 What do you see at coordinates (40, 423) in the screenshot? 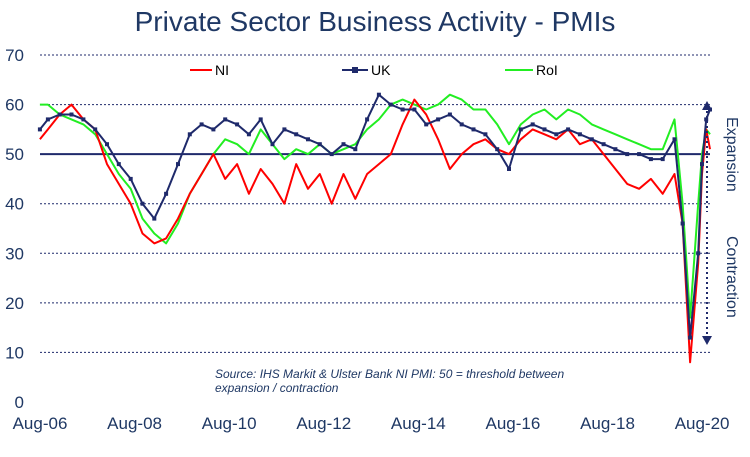
I see `x-tick-Aug-06: Aug-06` at bounding box center [40, 423].